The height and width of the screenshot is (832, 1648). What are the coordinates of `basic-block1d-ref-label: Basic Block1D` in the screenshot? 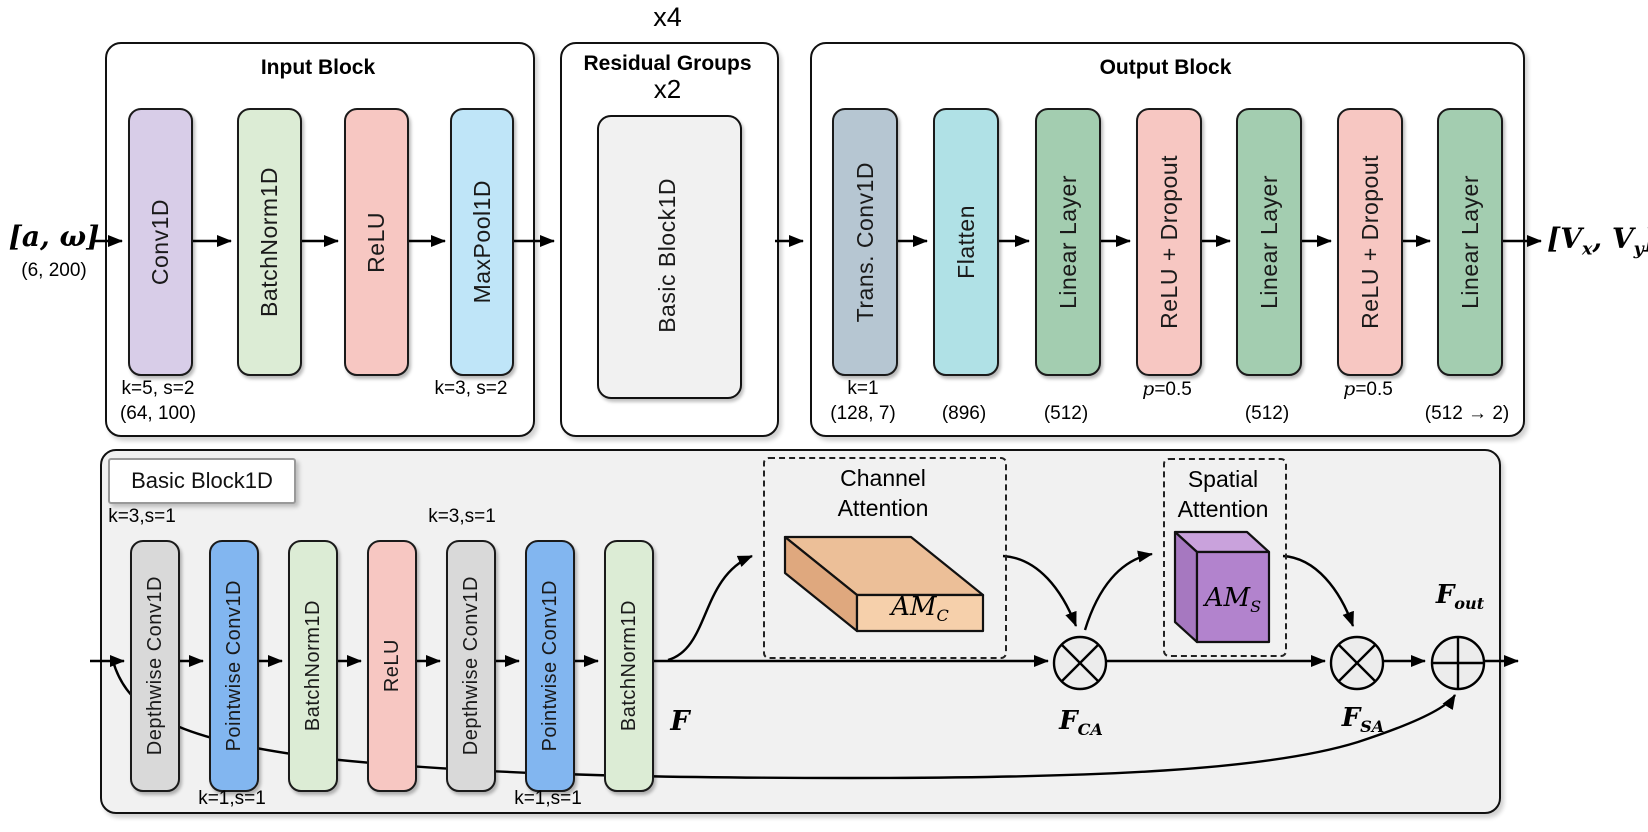 It's located at (667, 255).